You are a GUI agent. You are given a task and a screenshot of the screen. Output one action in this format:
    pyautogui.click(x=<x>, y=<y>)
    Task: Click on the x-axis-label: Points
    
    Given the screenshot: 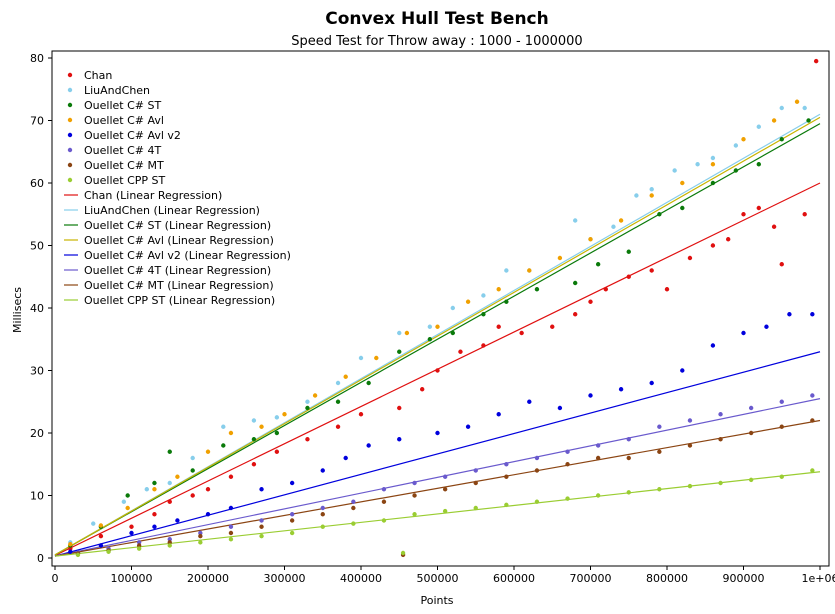 What is the action you would take?
    pyautogui.click(x=436, y=600)
    